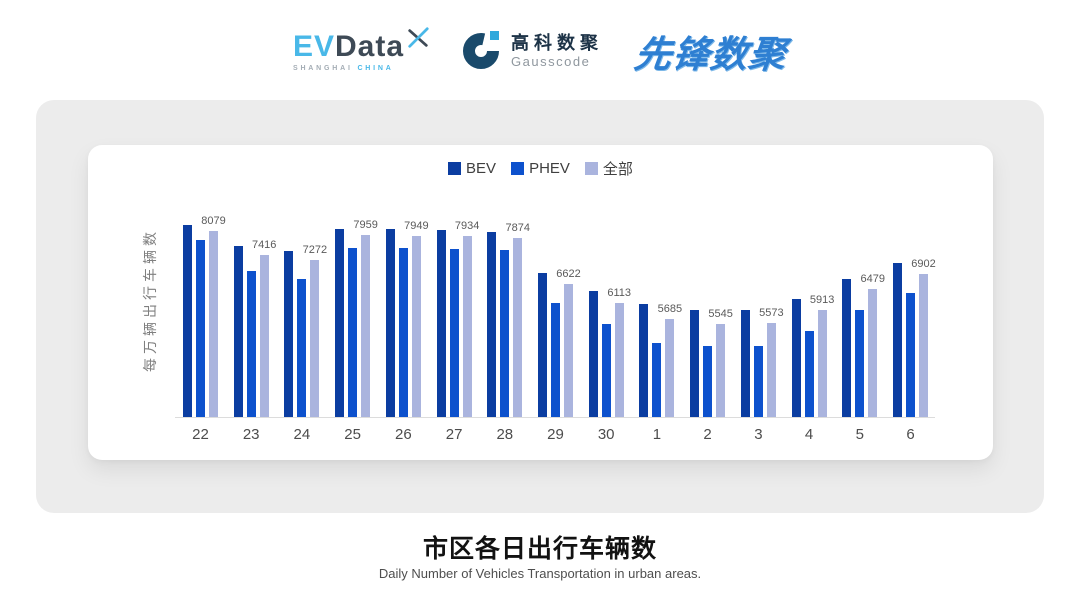  I want to click on bar-value-label-24: 7272, so click(315, 250).